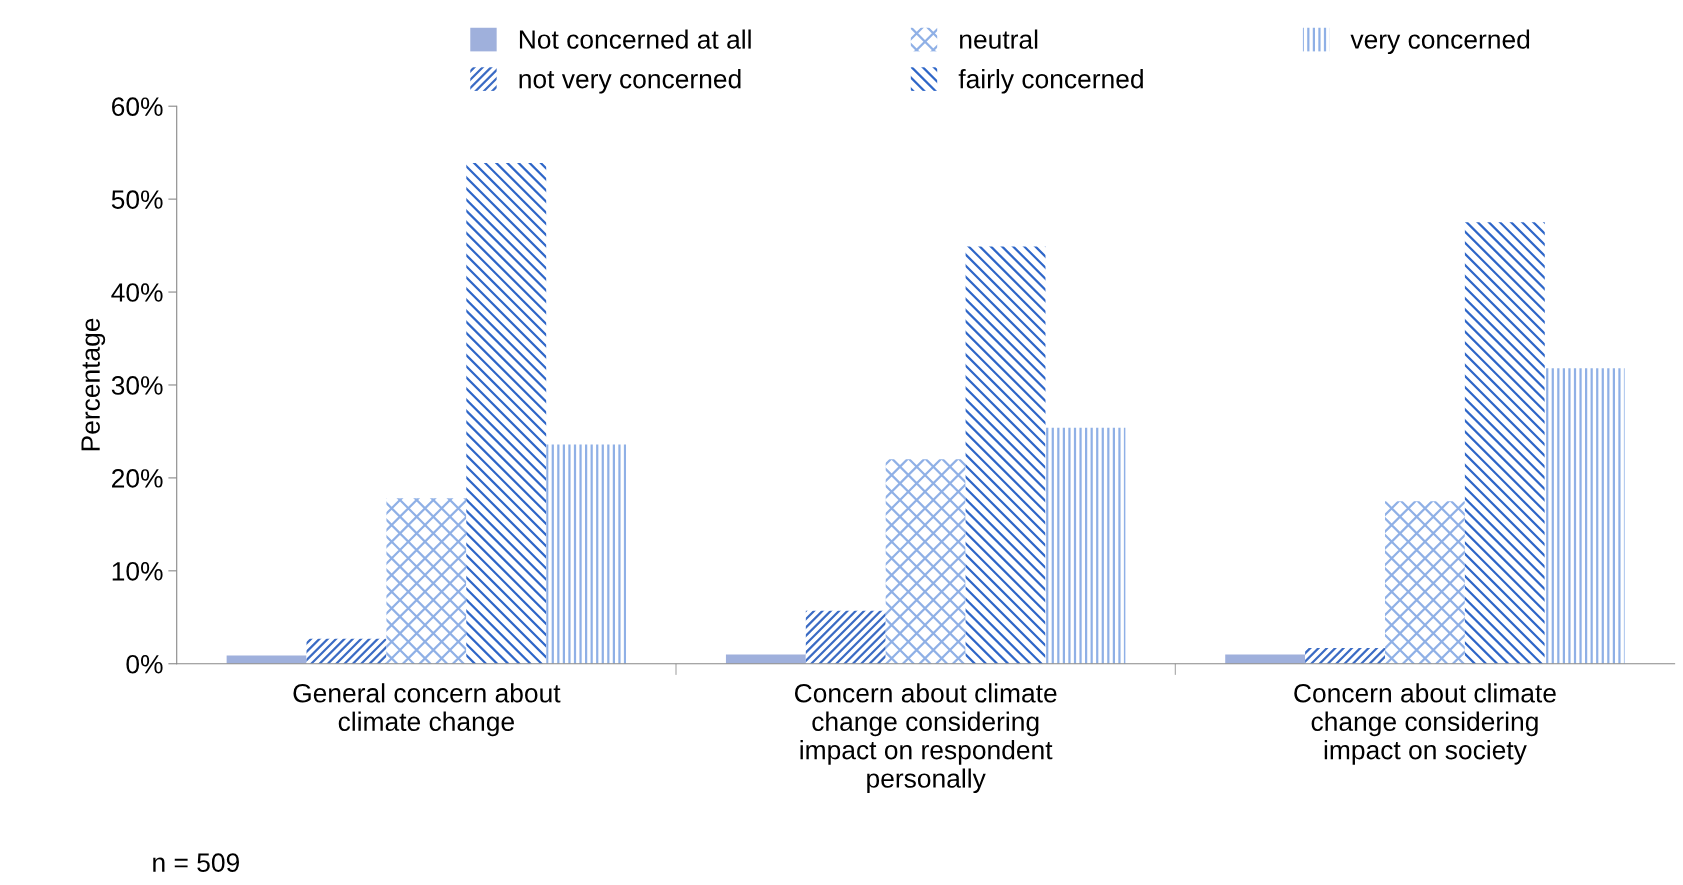 The image size is (1683, 885). Describe the element at coordinates (137, 385) in the screenshot. I see `y-tick-label: 30%` at that location.